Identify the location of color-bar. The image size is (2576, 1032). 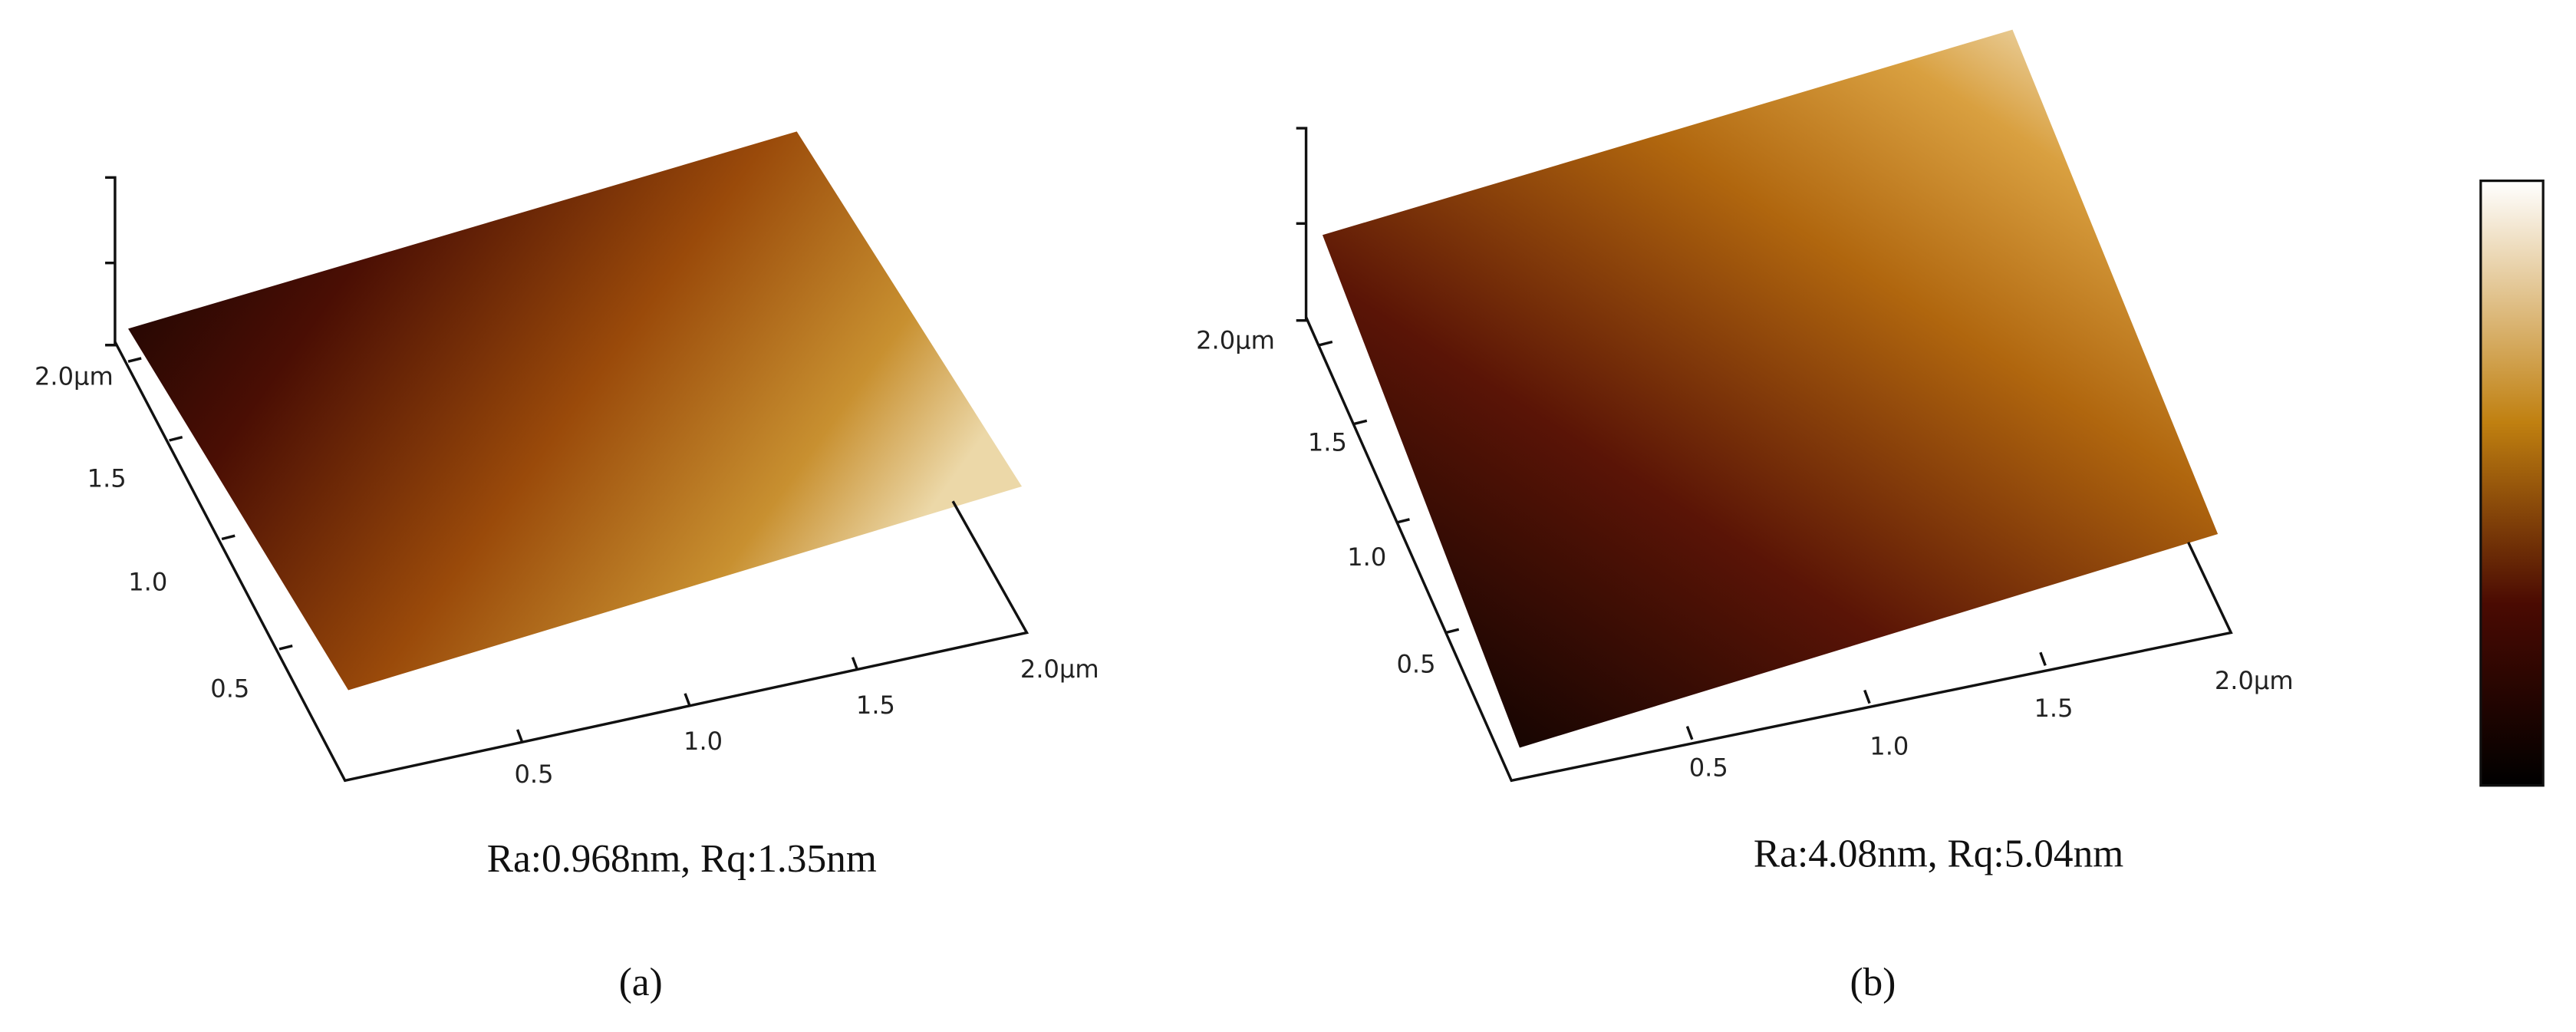
(2512, 483).